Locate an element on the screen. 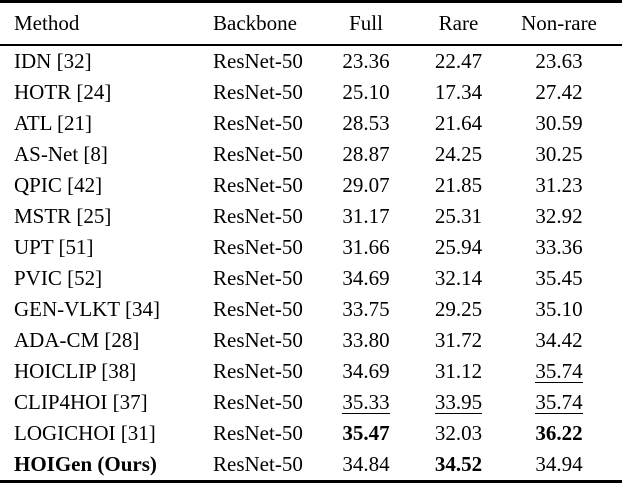 The width and height of the screenshot is (622, 486). cell-full: 25.10 is located at coordinates (366, 92).